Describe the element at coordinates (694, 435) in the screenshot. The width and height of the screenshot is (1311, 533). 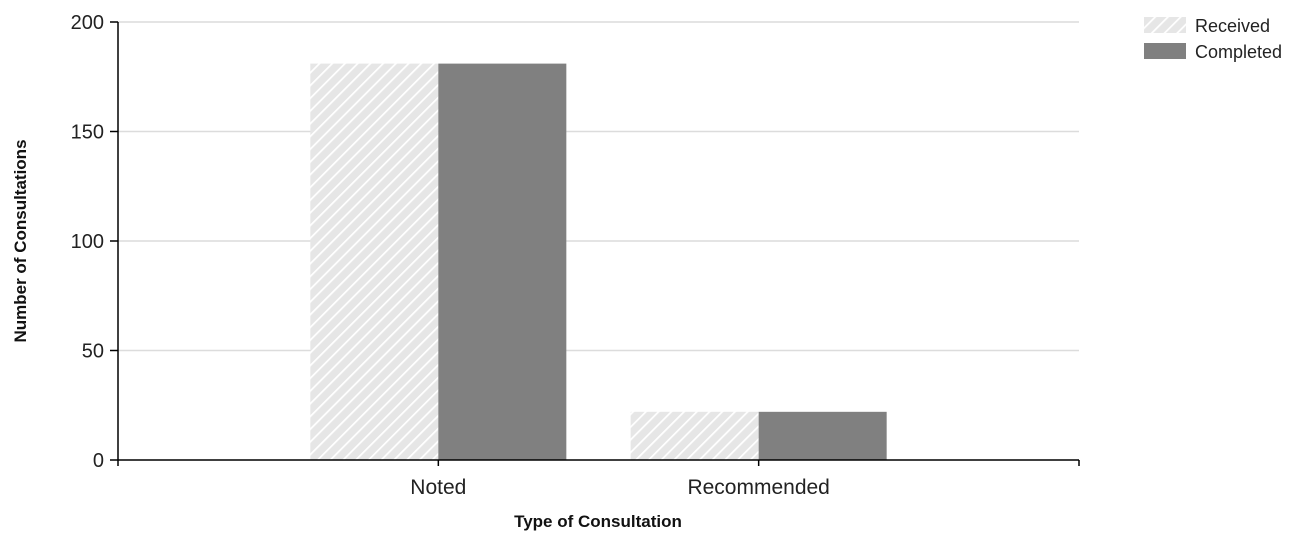
I see `bar-received-recommended` at that location.